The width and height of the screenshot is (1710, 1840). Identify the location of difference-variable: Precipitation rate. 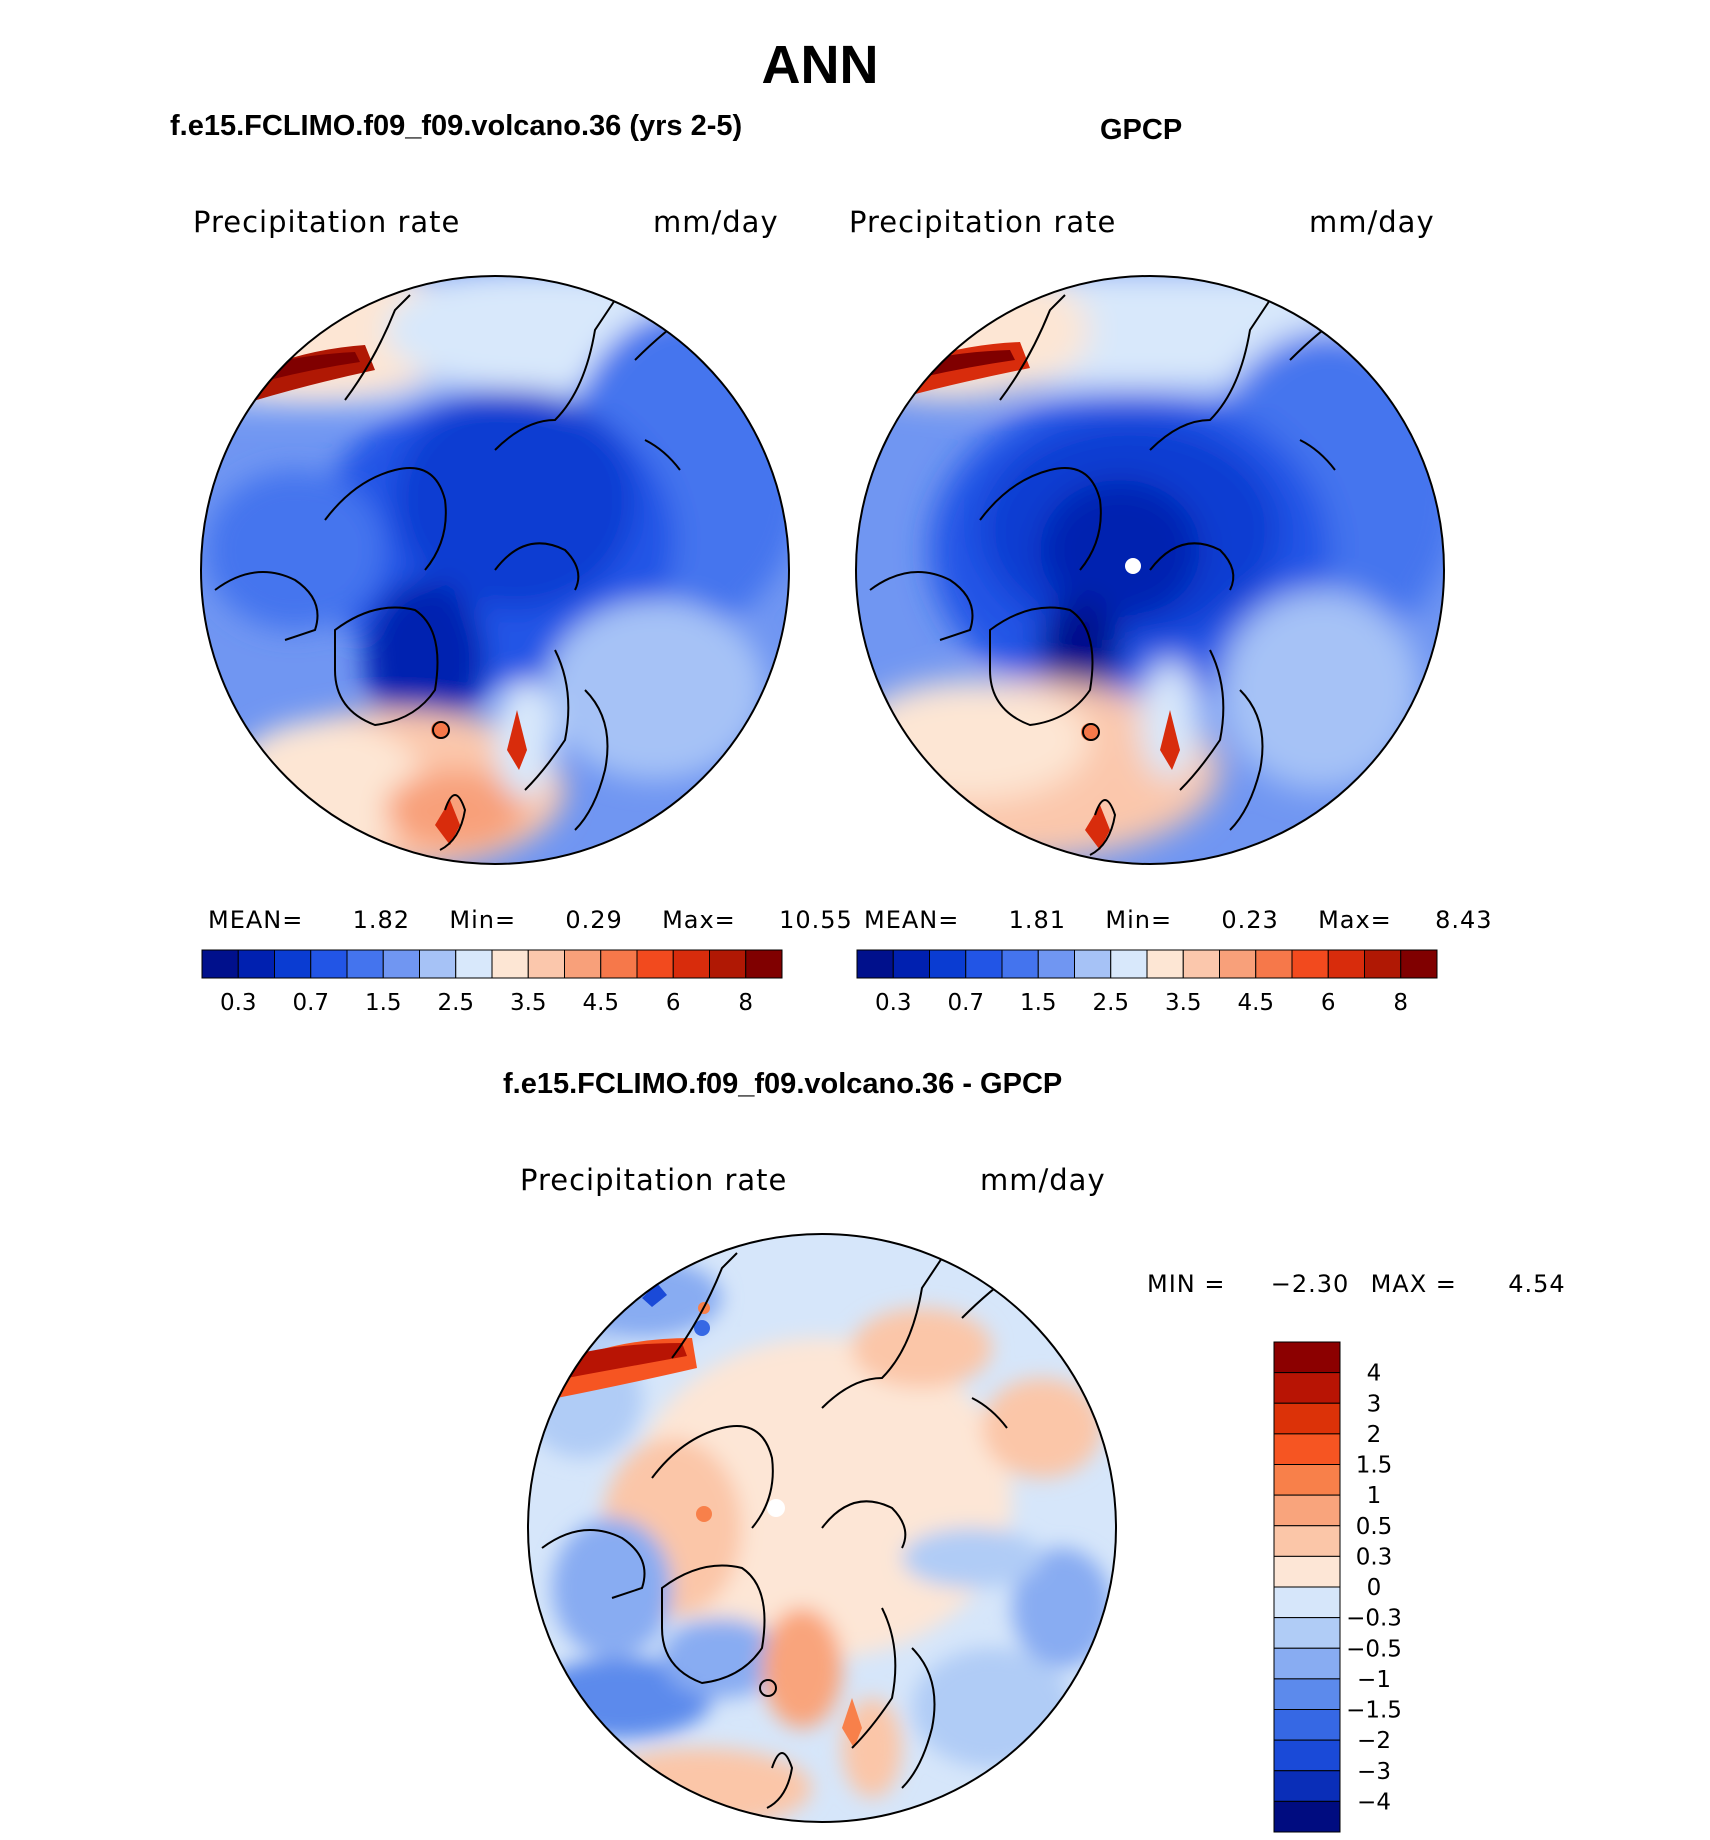
(654, 1180).